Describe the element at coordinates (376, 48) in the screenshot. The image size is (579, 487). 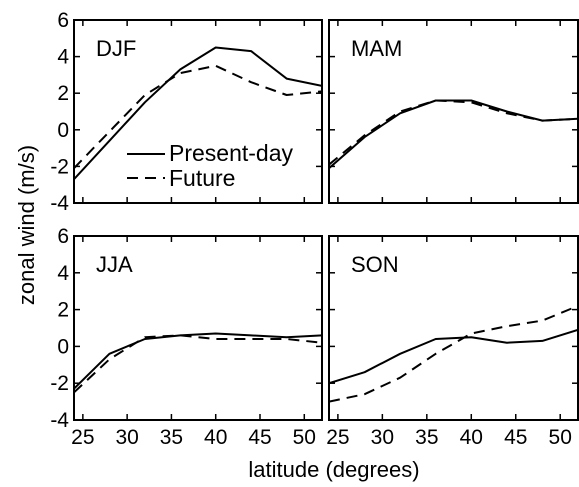
I see `panel-title: MAM` at that location.